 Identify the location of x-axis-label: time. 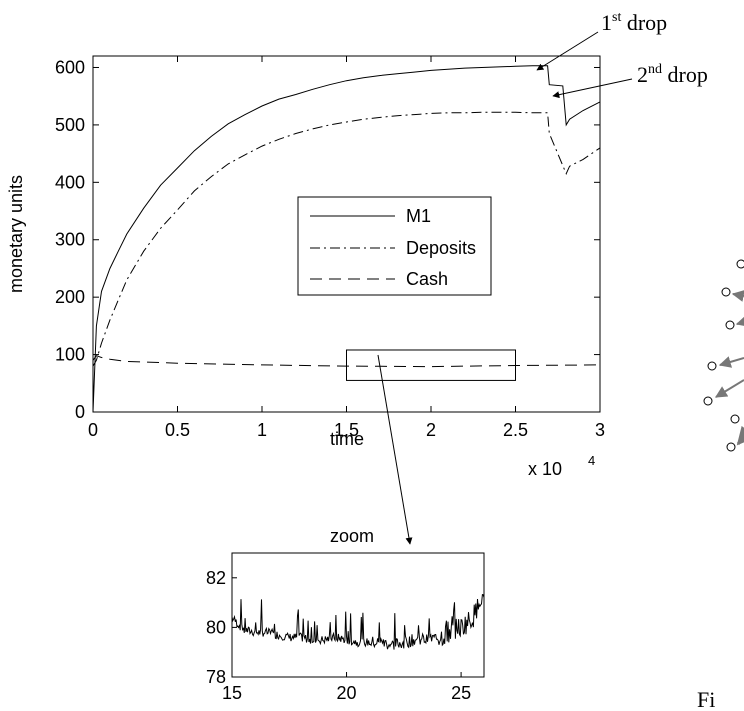
(347, 439).